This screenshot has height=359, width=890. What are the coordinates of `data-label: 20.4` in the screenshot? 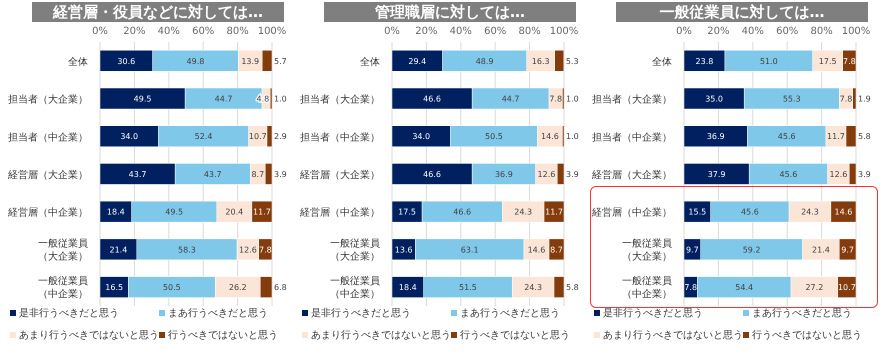 It's located at (234, 212).